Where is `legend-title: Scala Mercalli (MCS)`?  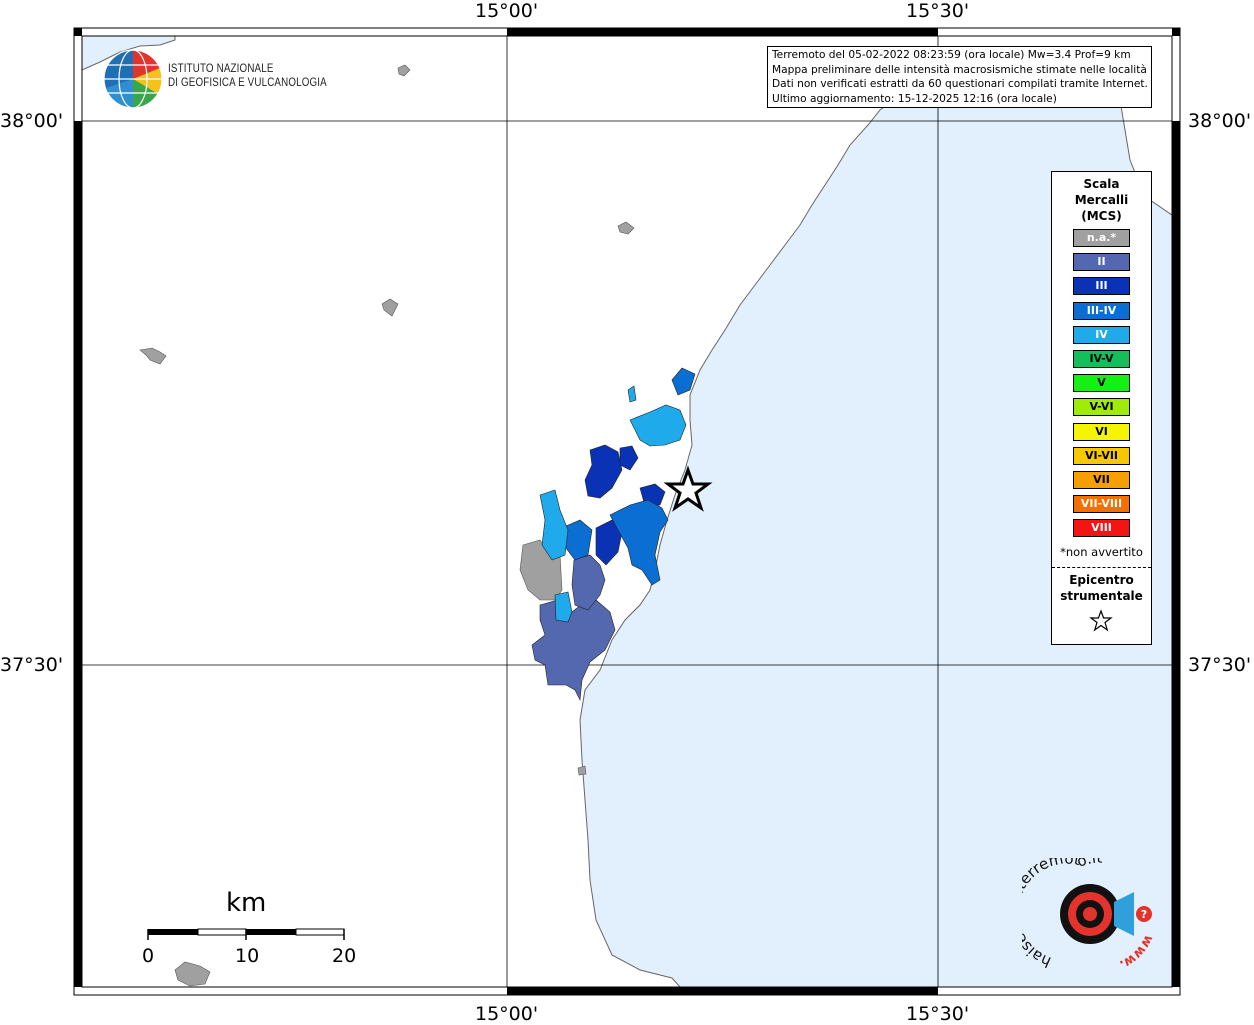 legend-title: Scala Mercalli (MCS) is located at coordinates (1101, 200).